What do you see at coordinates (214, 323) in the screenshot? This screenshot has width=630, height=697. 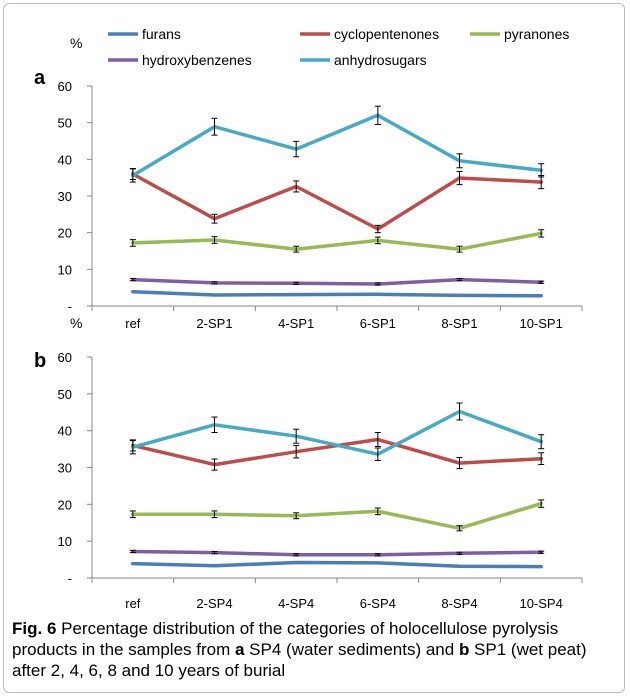 I see `x-tick-label-a-1: 2-SP1` at bounding box center [214, 323].